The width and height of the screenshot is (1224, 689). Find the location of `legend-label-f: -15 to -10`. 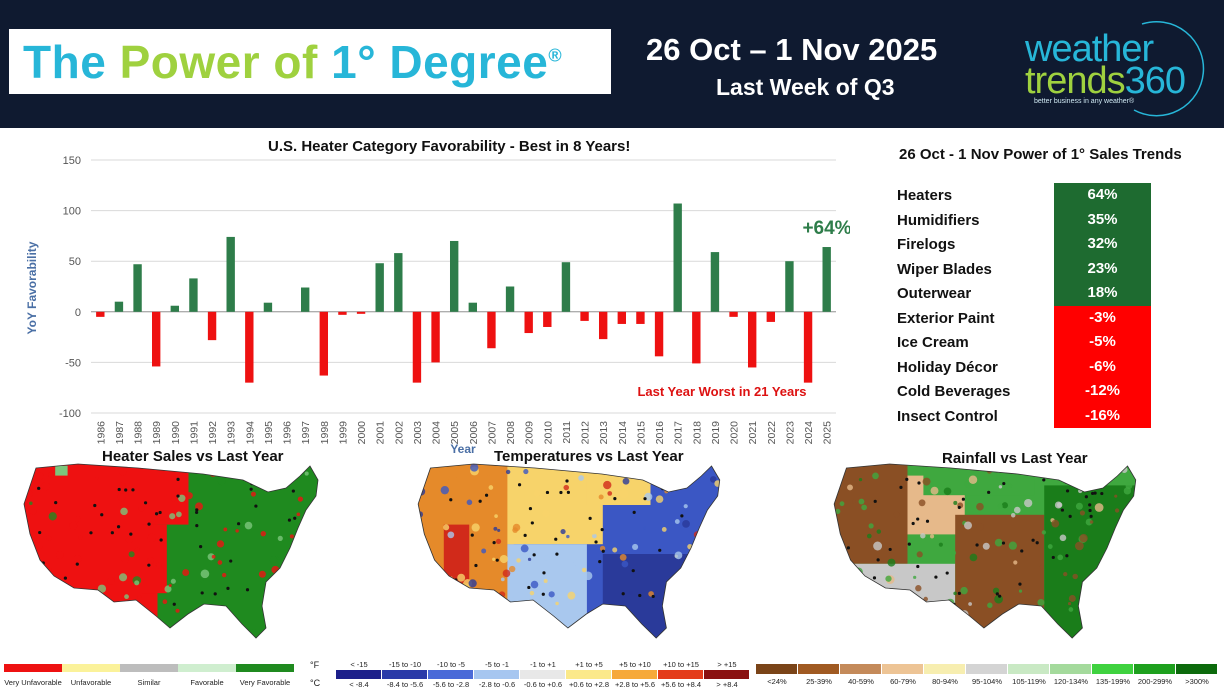

legend-label-f: -15 to -10 is located at coordinates (405, 664).